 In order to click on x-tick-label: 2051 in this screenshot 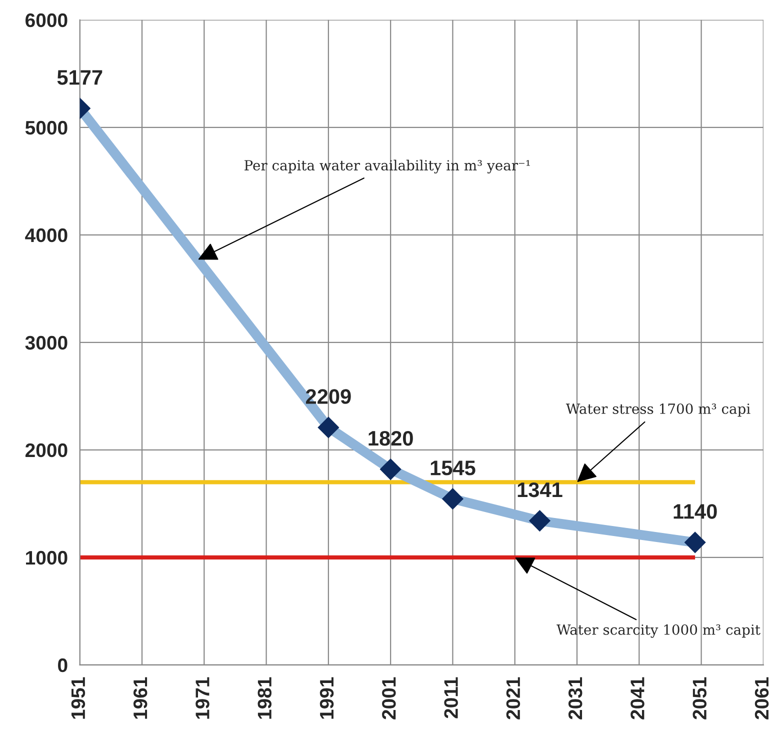, I will do `click(699, 698)`.